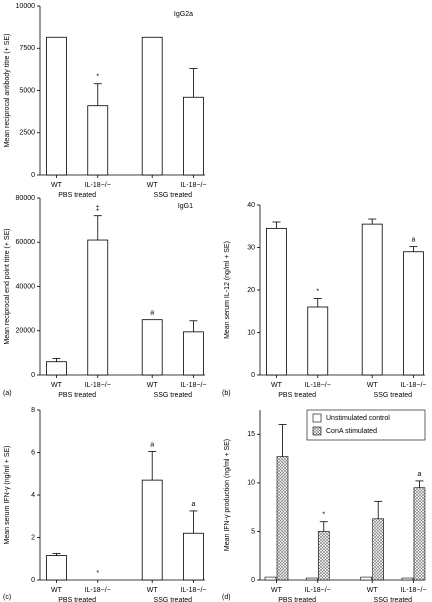  I want to click on y-tick-label: 15, so click(251, 434).